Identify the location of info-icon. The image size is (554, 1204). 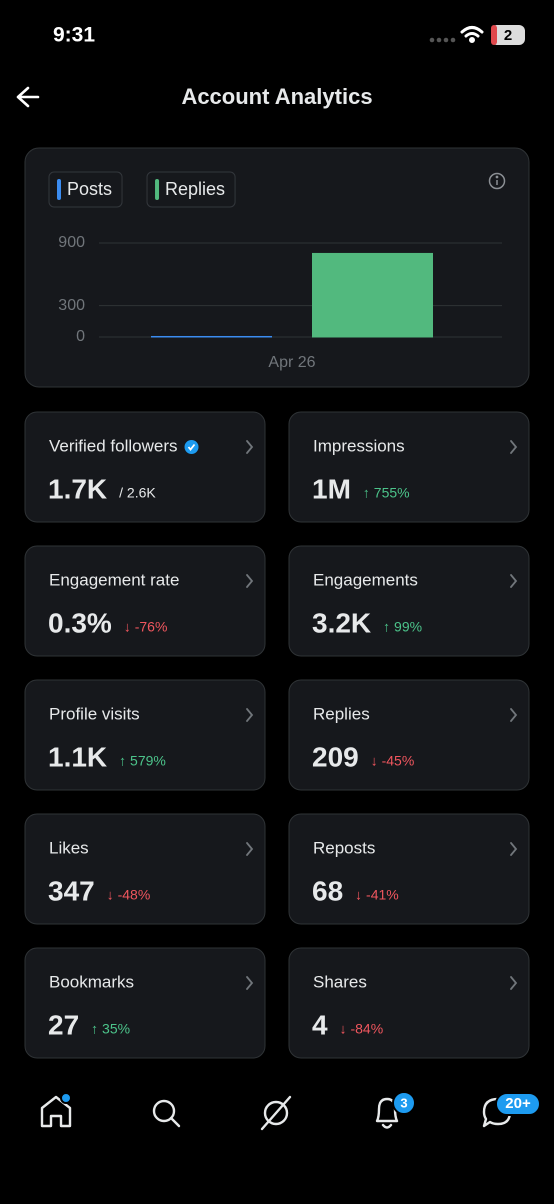
(497, 181).